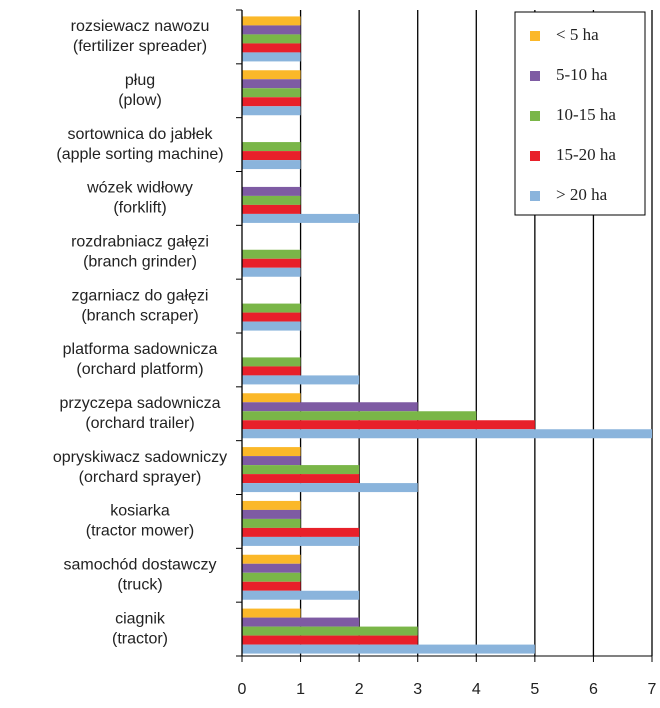 The height and width of the screenshot is (708, 660). What do you see at coordinates (300, 689) in the screenshot?
I see `x-tick-label: 1` at bounding box center [300, 689].